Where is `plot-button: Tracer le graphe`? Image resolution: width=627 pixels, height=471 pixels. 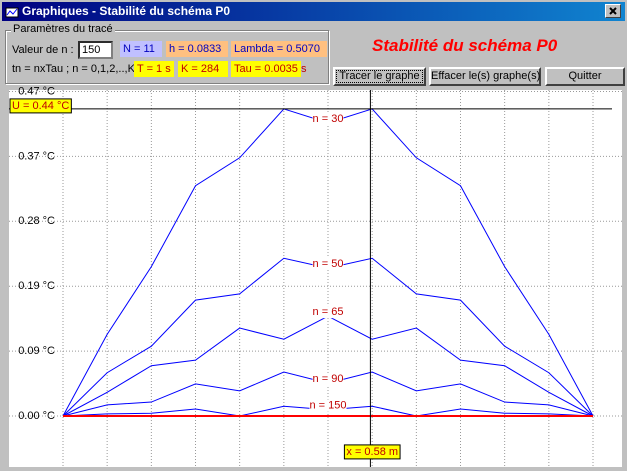 plot-button: Tracer le graphe is located at coordinates (379, 76).